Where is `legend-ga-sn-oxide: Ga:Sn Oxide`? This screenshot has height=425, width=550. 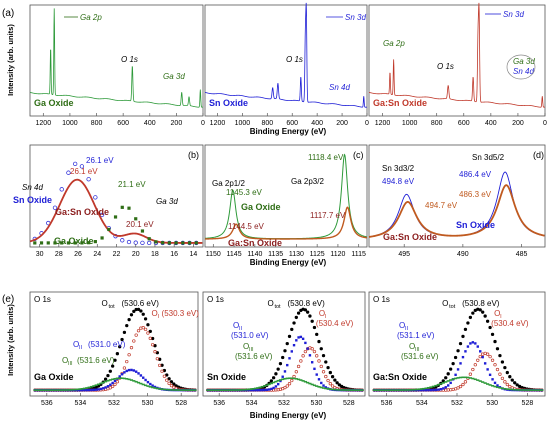
legend-ga-sn-oxide: Ga:Sn Oxide is located at coordinates (410, 237).